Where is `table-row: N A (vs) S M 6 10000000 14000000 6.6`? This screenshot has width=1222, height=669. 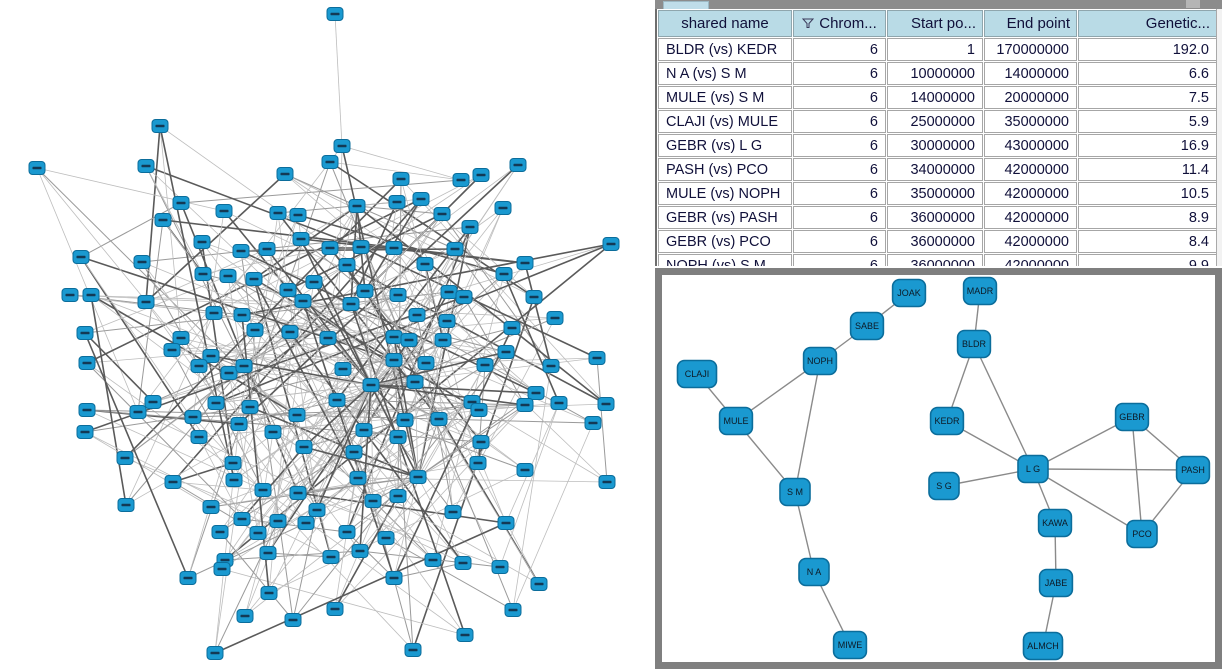 table-row: N A (vs) S M 6 10000000 14000000 6.6 is located at coordinates (937, 73).